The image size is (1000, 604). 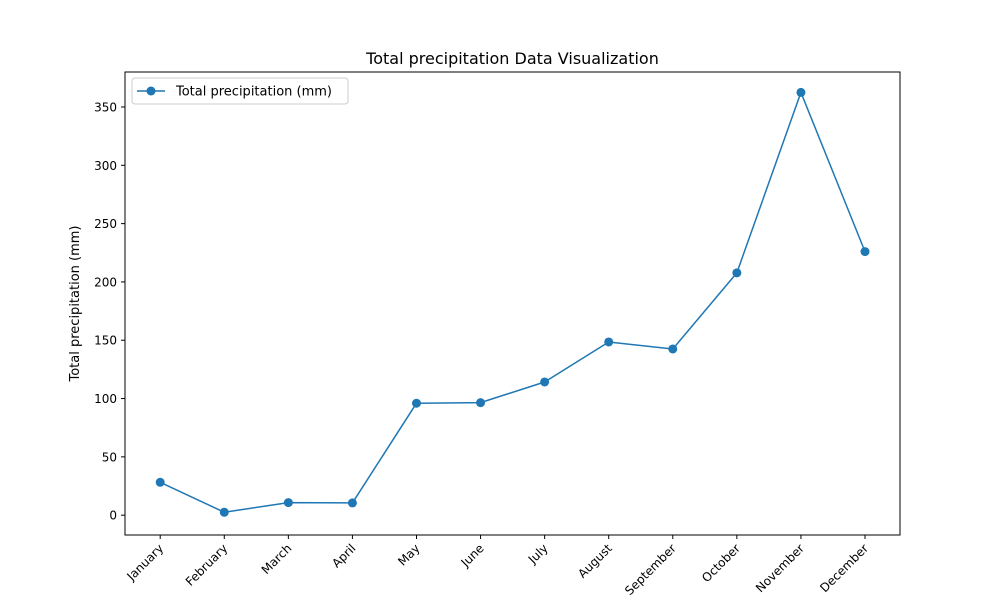 I want to click on x-tick-label: September, so click(x=650, y=569).